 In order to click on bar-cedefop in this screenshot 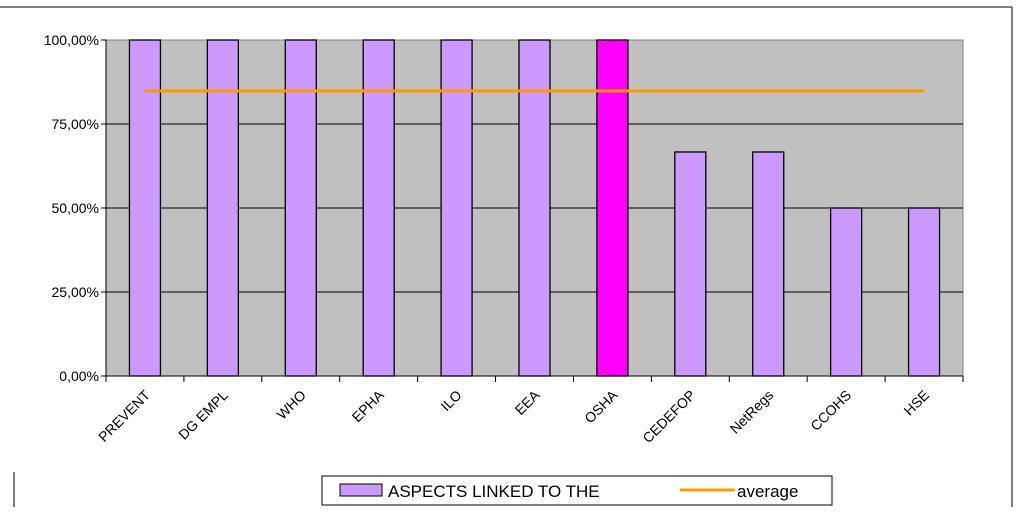, I will do `click(690, 264)`.